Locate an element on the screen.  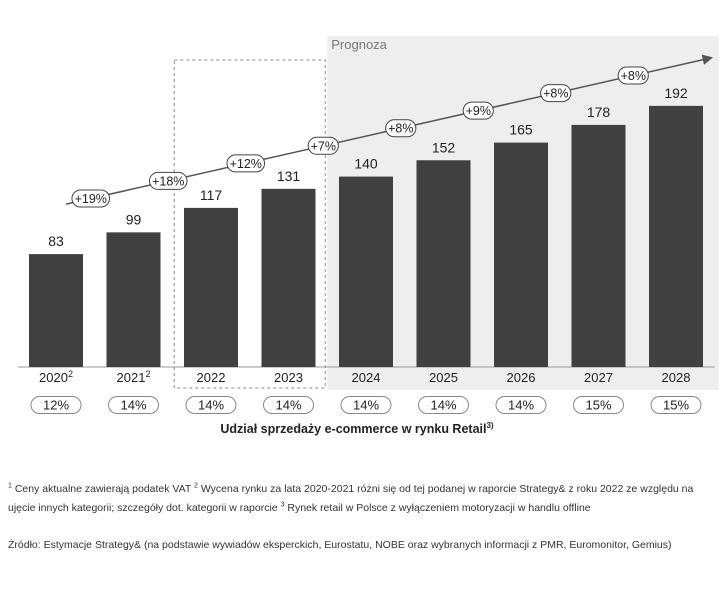
share-value-2021: 14% is located at coordinates (133, 405).